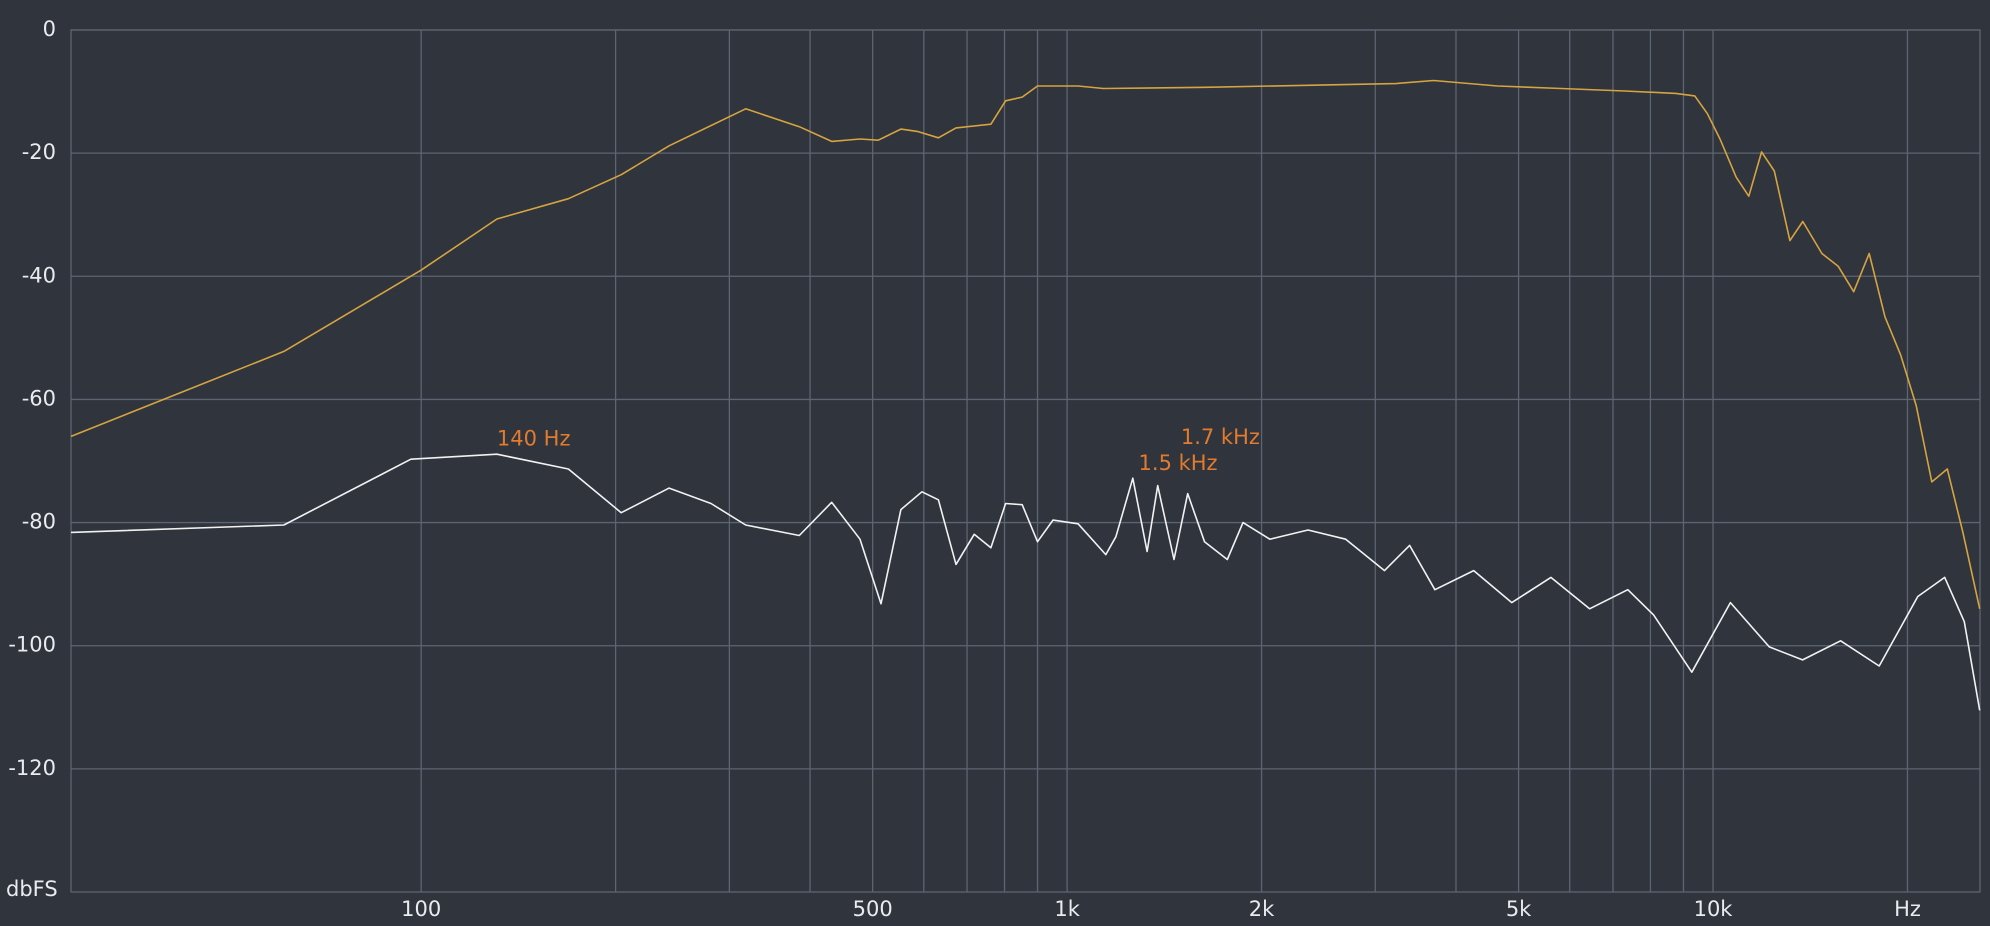 This screenshot has height=926, width=1990. What do you see at coordinates (1220, 437) in the screenshot?
I see `annotation: 1.7 kHz` at bounding box center [1220, 437].